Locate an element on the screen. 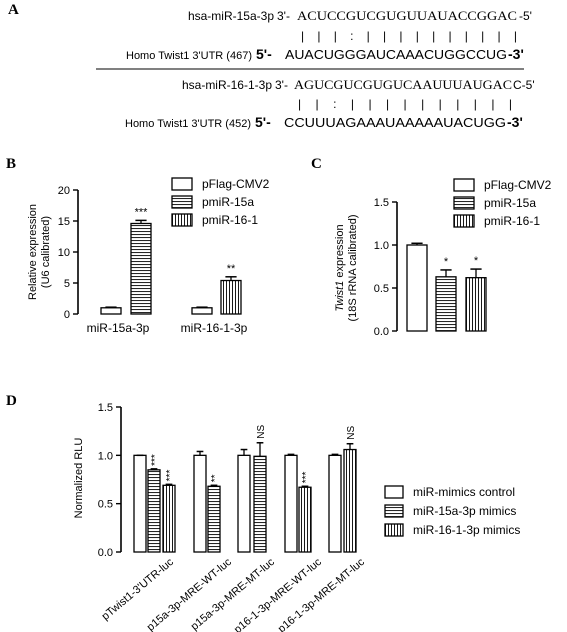 Image resolution: width=567 pixels, height=632 pixels. pair1-utr-prefix: 5'- is located at coordinates (264, 54).